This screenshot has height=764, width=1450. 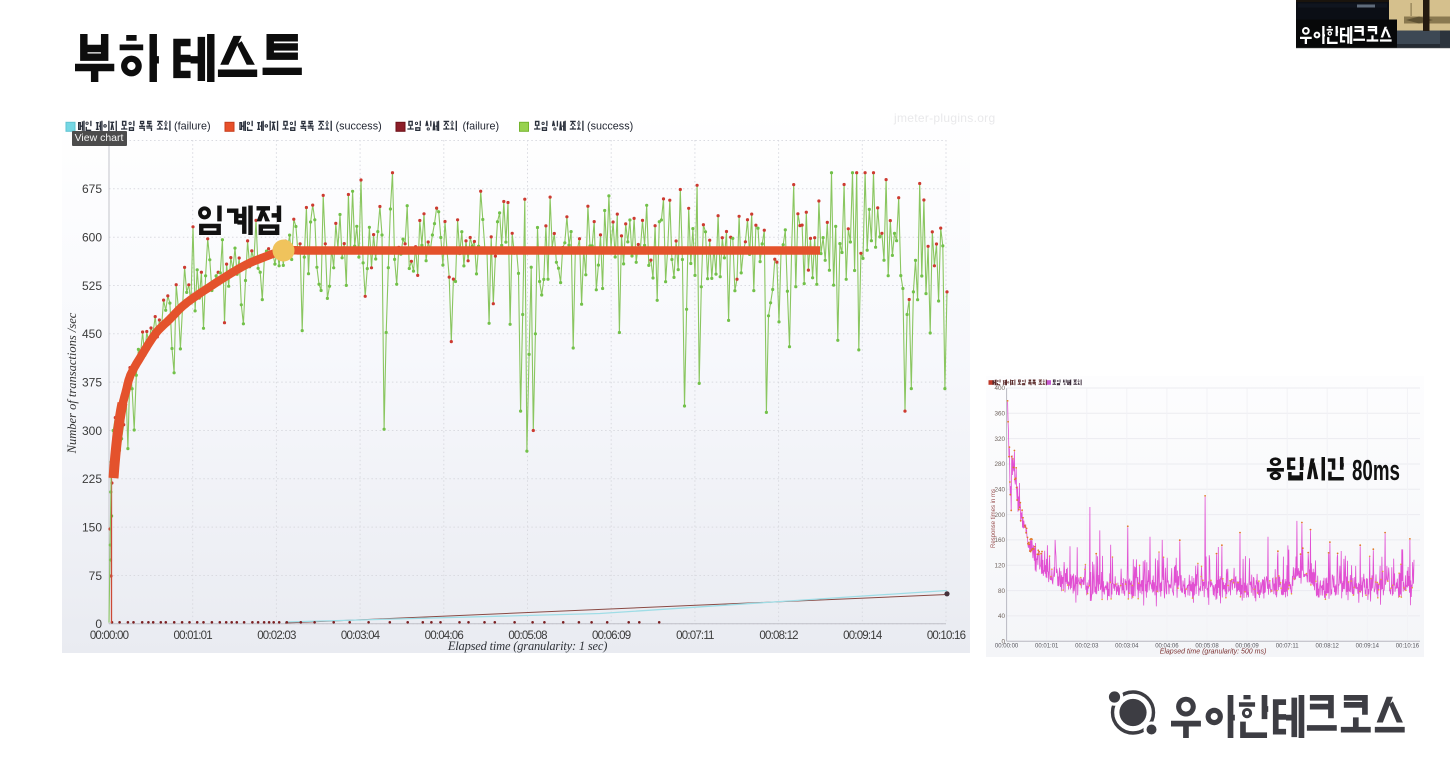 I want to click on svg-text: 200, so click(x=999, y=515).